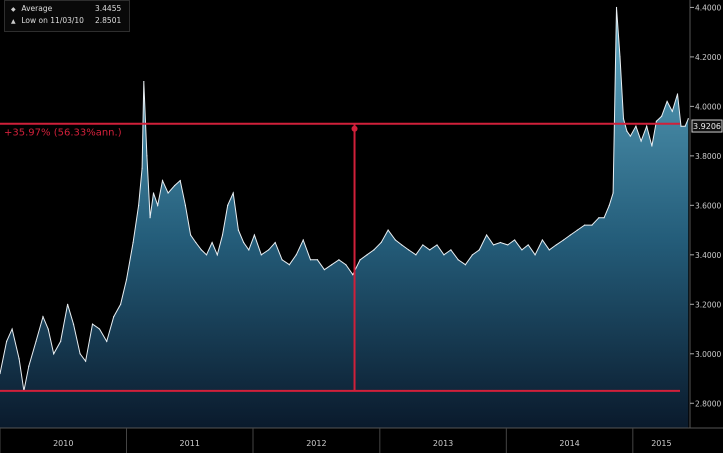 Image resolution: width=723 pixels, height=453 pixels. I want to click on x-tick-label-2: 2012, so click(316, 443).